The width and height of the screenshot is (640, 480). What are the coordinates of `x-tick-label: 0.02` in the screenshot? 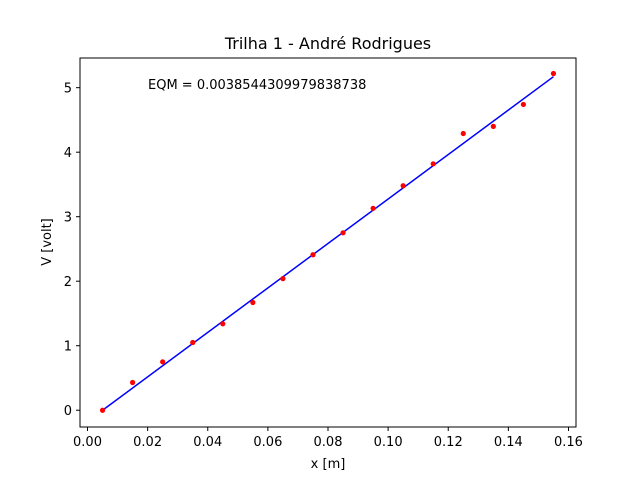 It's located at (147, 442).